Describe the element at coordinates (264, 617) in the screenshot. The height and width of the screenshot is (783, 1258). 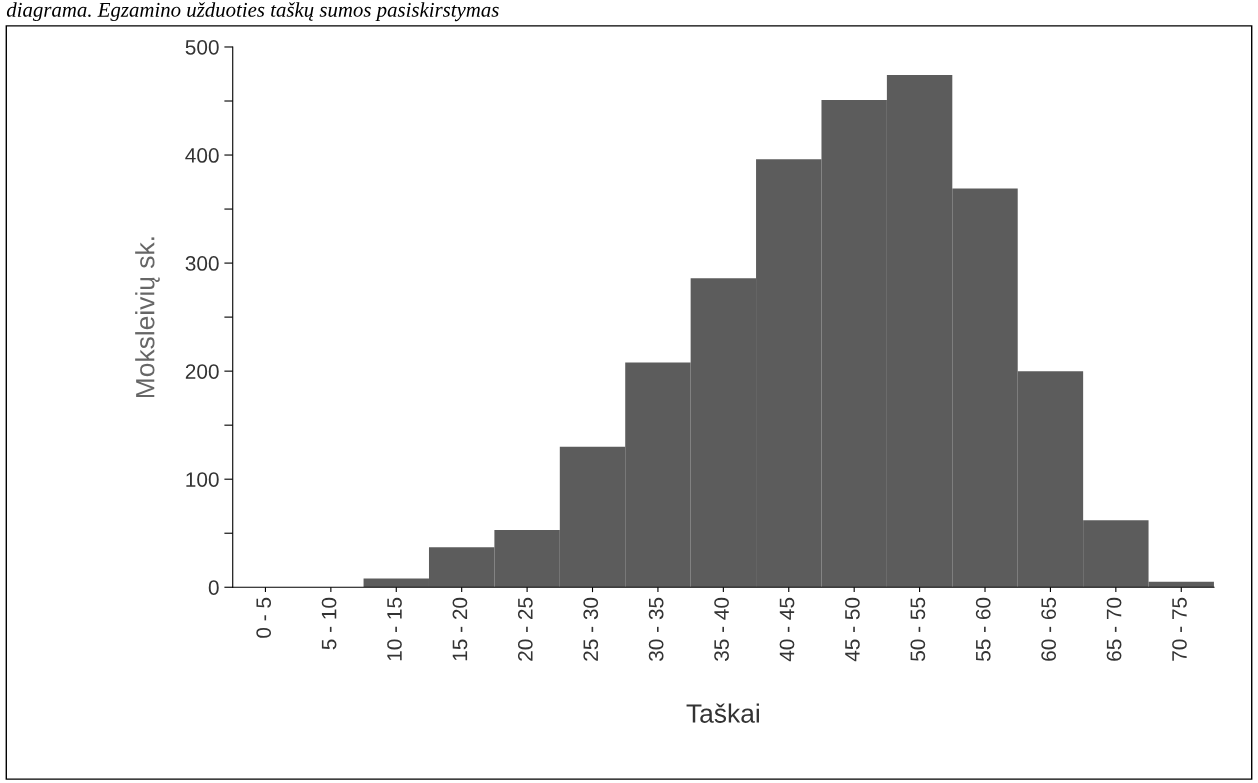
I see `x-tick-label: 0 - 5` at that location.